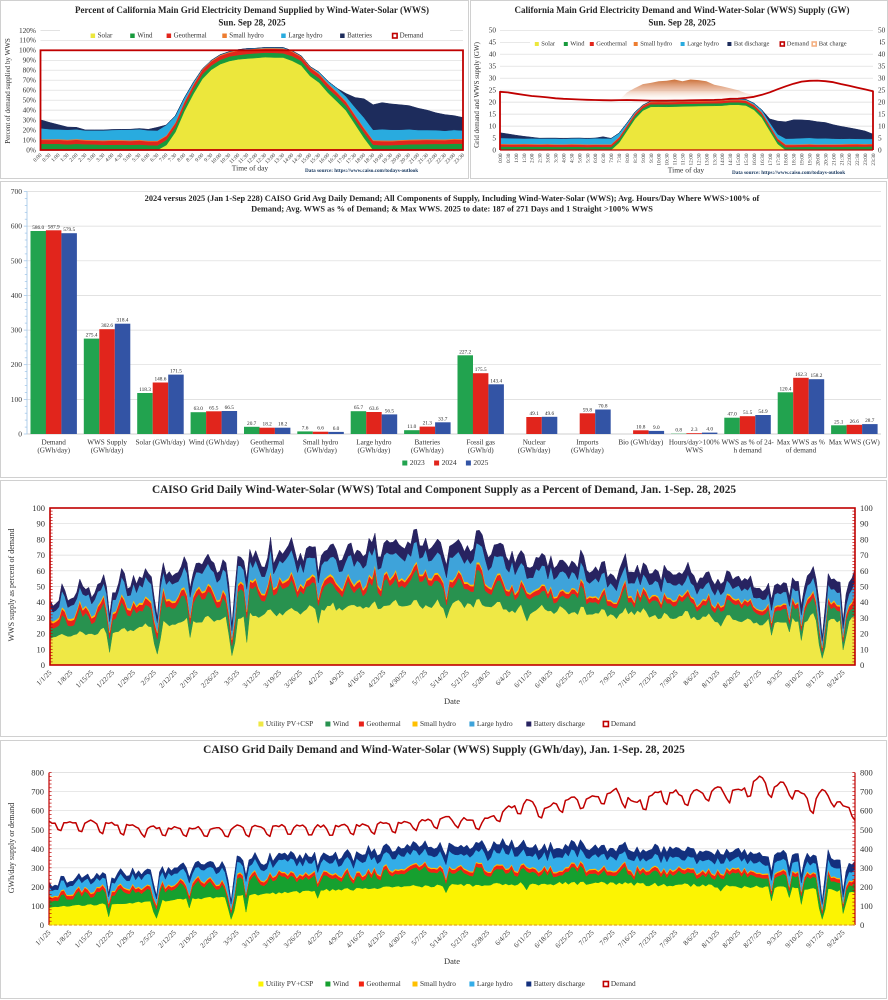 The image size is (888, 1000). I want to click on svg-text: WWS as % of 24-, so click(747, 443).